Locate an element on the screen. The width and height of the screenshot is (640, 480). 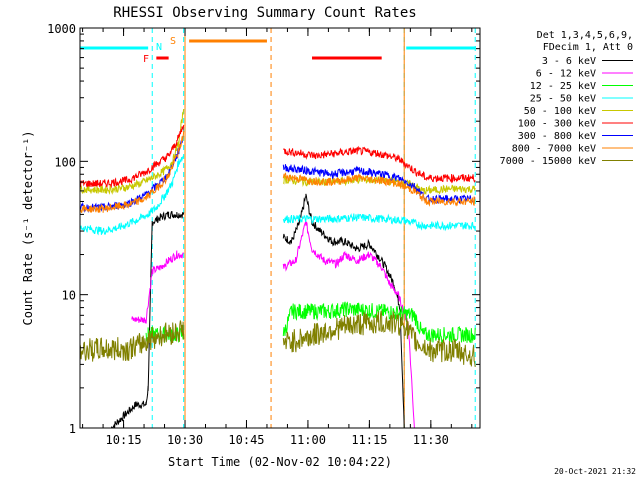
x-tick-label: 11:30 is located at coordinates (431, 440).